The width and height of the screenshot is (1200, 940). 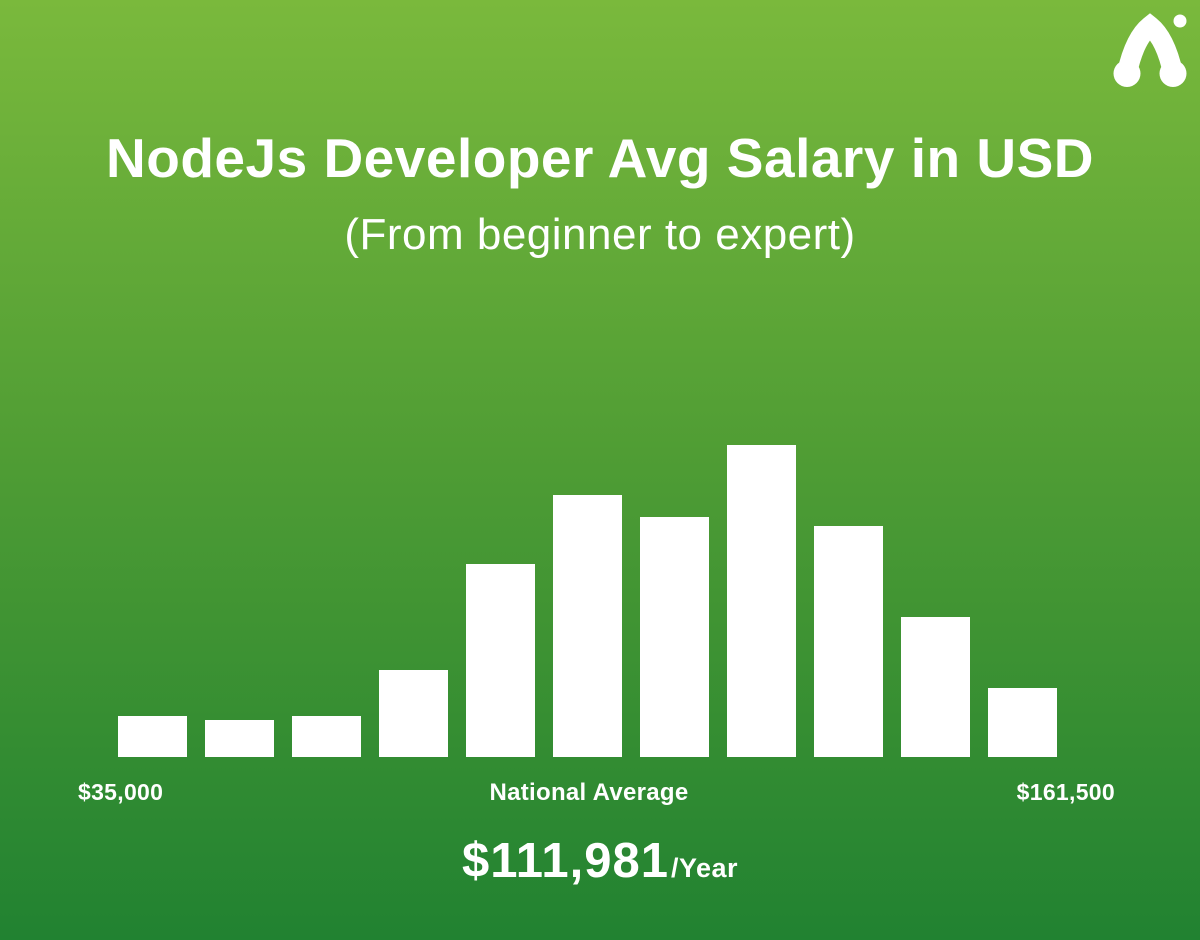 I want to click on page-subtitle: (From beginner to expert), so click(x=600, y=234).